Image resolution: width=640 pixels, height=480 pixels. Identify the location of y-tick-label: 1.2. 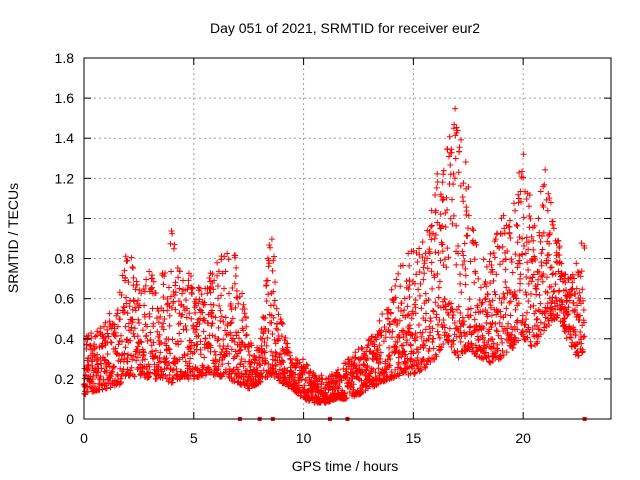
(65, 178).